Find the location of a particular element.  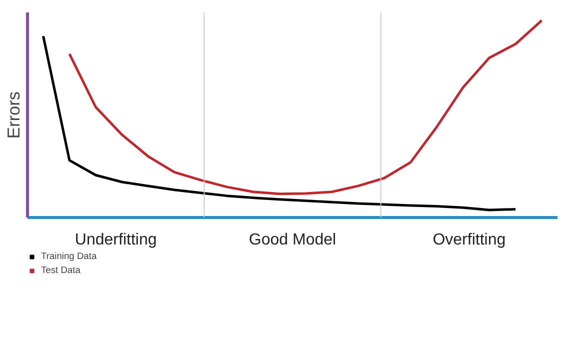

legend-label: Test Data is located at coordinates (60, 270).